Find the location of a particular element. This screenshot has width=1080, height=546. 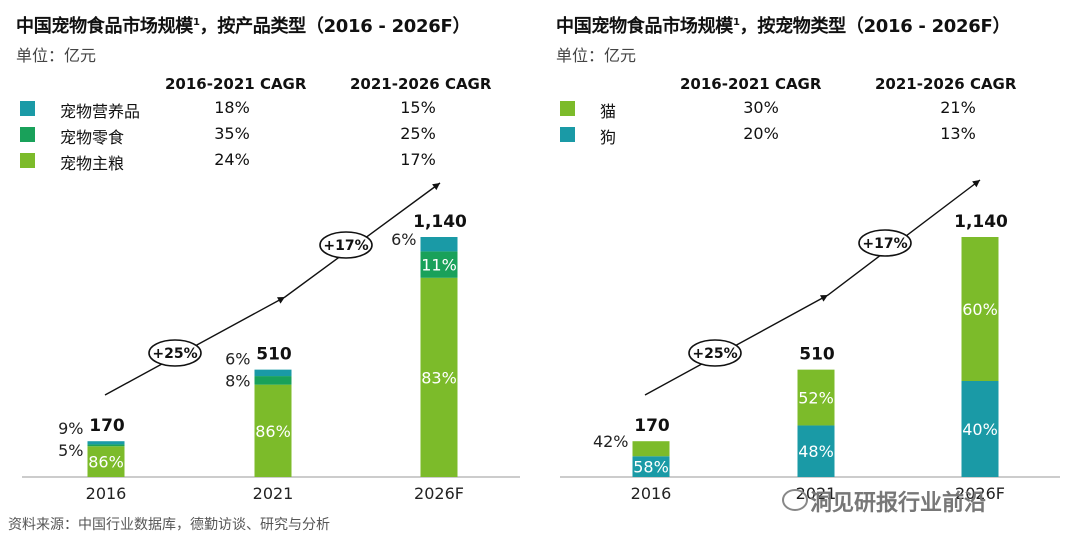

wechat-icon is located at coordinates (795, 500).